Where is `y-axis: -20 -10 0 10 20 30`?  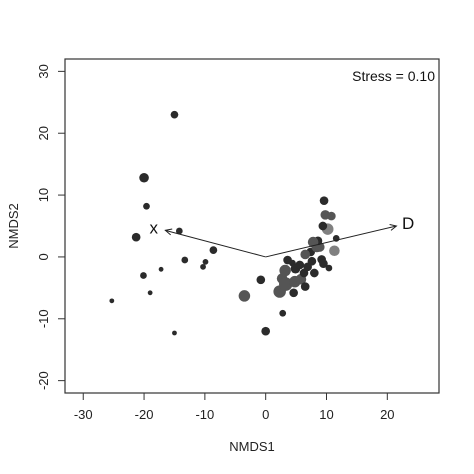 y-axis: -20 -10 0 10 20 30 is located at coordinates (50, 227).